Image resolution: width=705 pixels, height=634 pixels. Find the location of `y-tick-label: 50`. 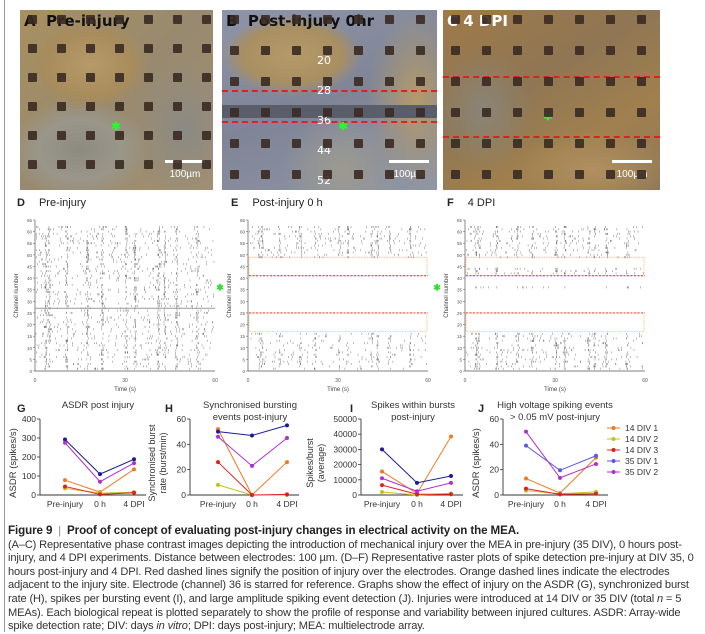

y-tick-label: 50 is located at coordinates (30, 255).